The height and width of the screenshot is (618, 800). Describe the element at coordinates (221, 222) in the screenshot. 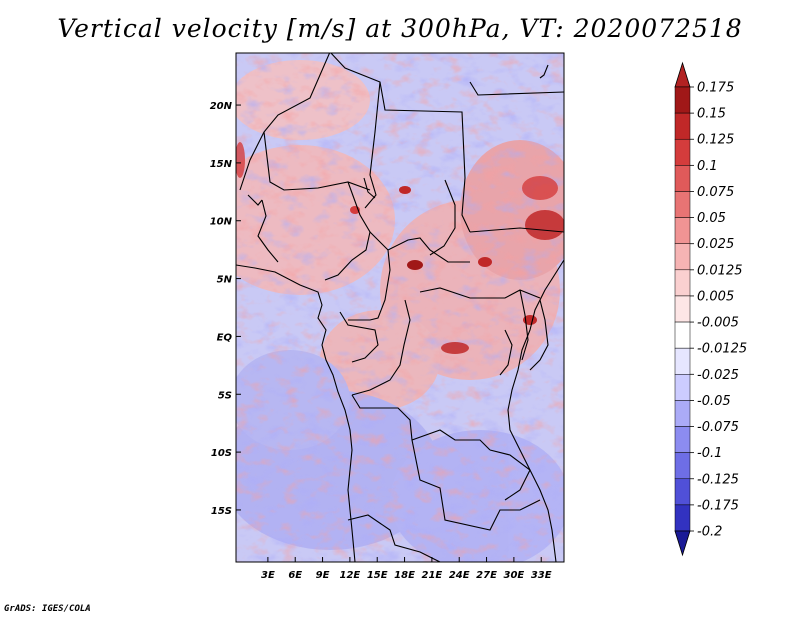

I see `lat-tick-label: 10N` at that location.